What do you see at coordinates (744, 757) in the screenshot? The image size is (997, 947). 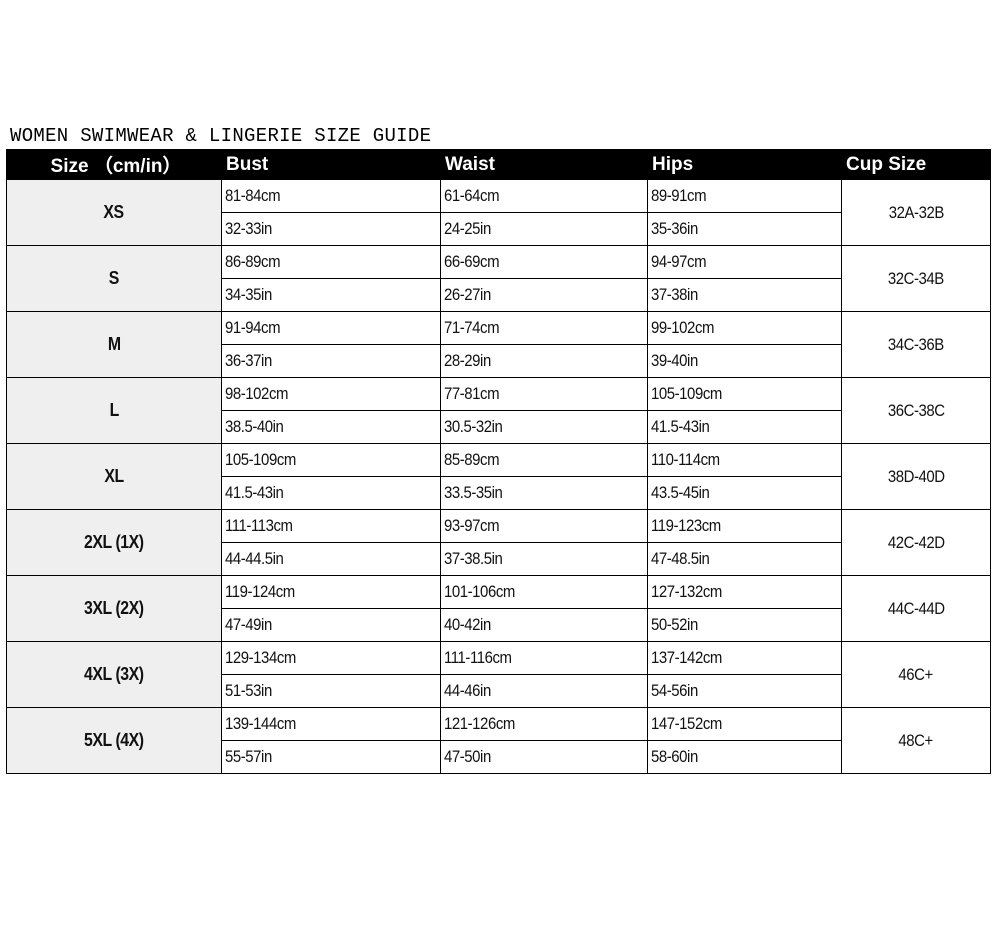 I see `hips-in-cell: 58-60in` at bounding box center [744, 757].